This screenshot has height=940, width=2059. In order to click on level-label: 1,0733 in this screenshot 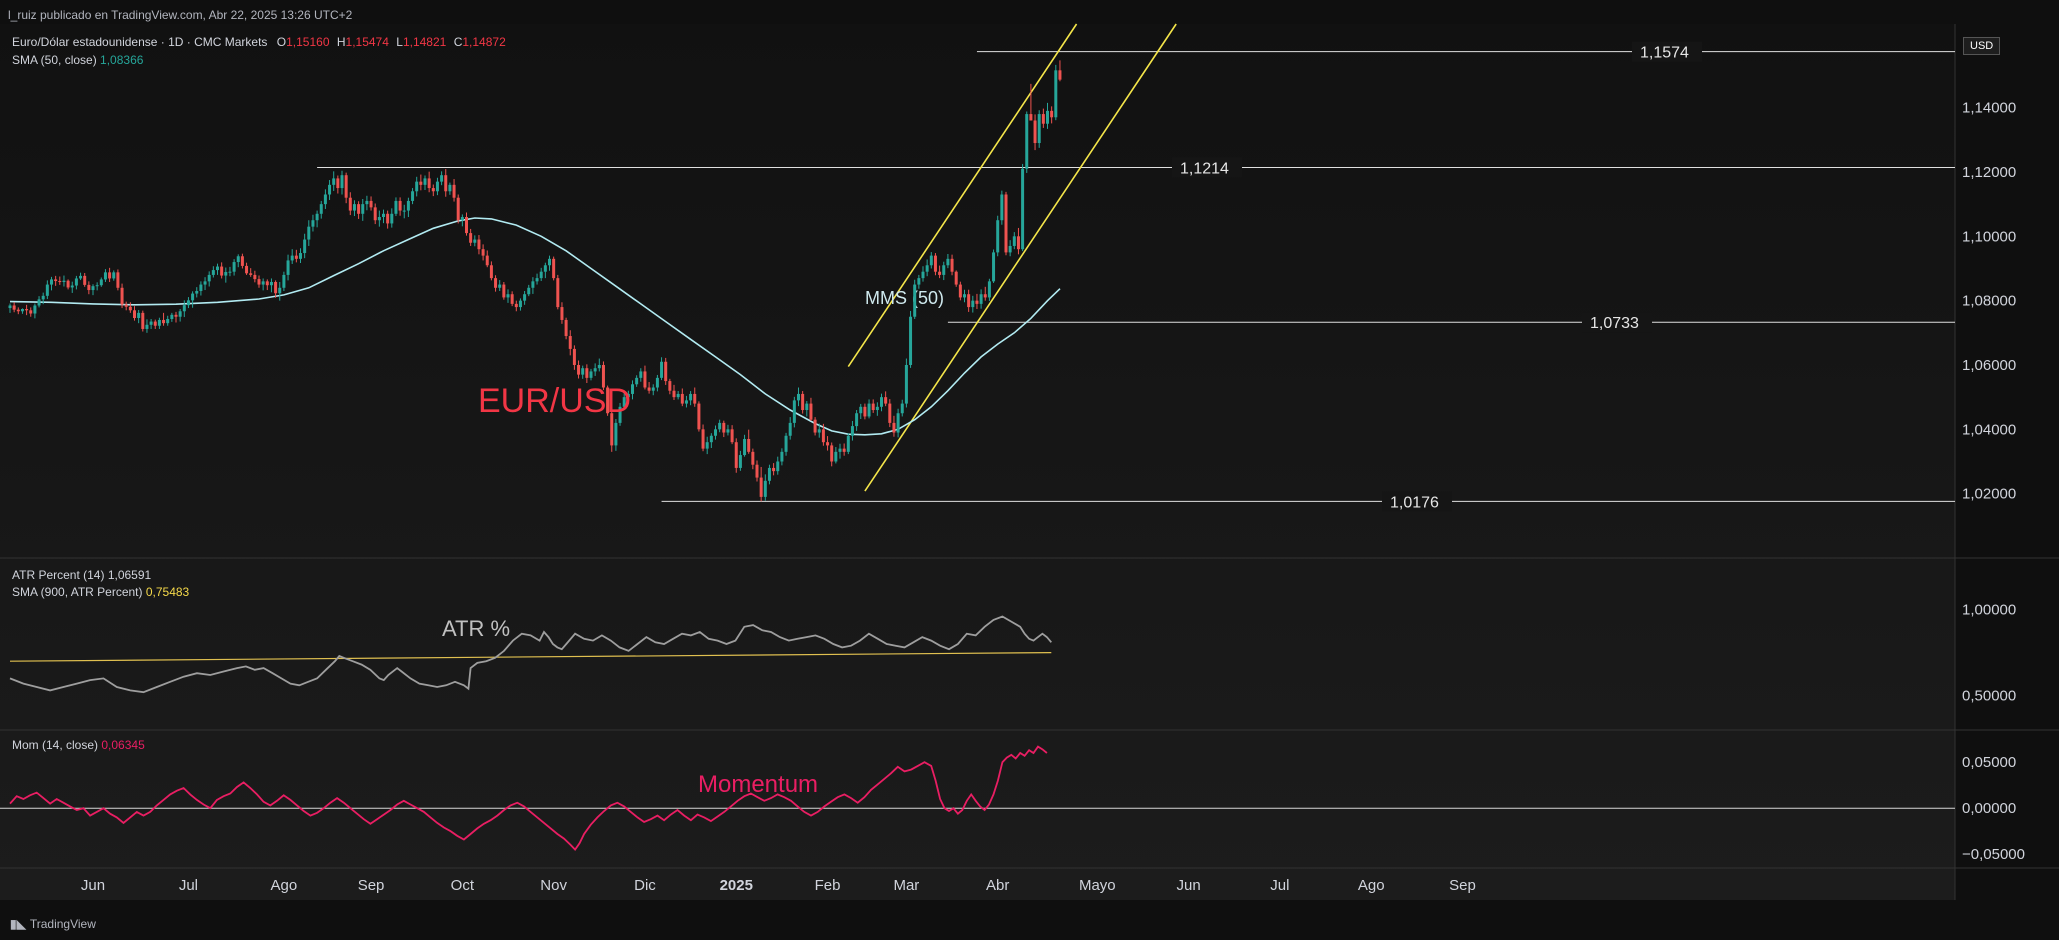, I will do `click(1614, 323)`.